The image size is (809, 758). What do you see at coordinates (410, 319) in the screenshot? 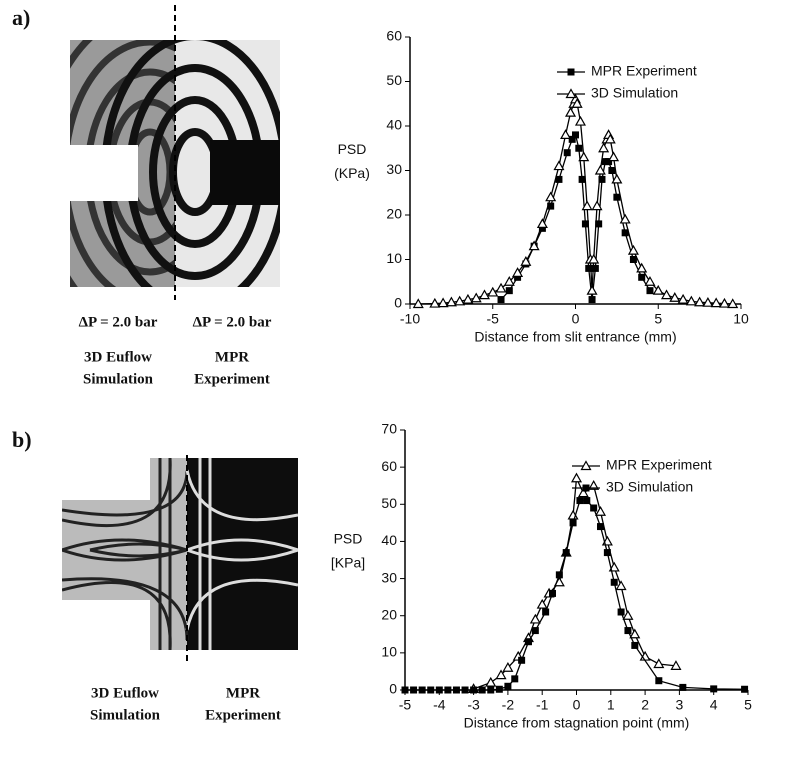
I see `x-tick-label: -10` at bounding box center [410, 319].